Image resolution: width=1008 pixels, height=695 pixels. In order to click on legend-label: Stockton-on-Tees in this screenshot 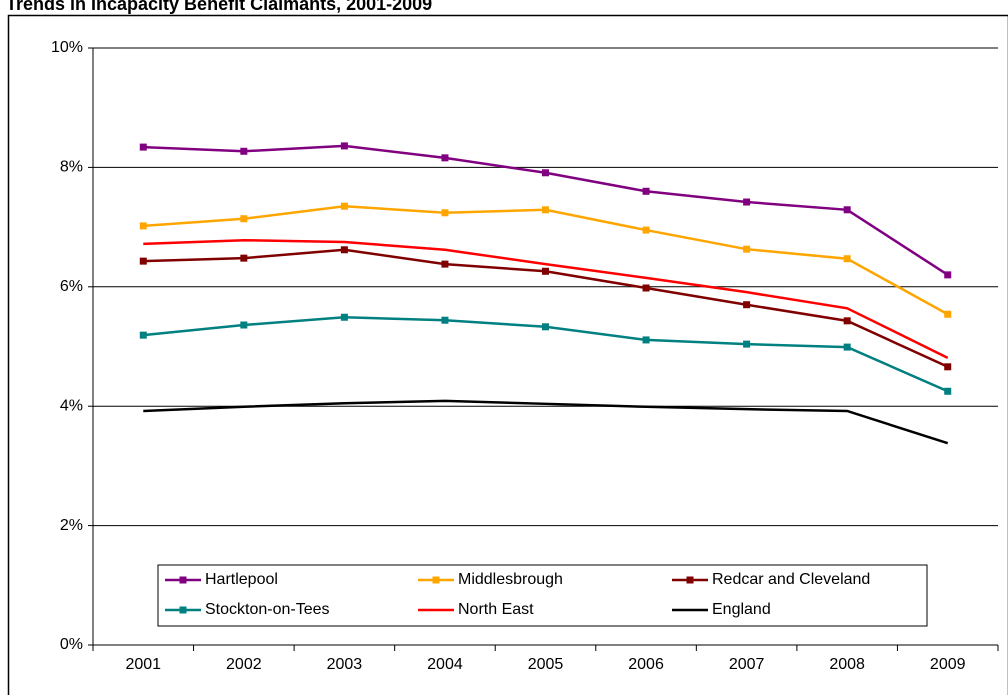, I will do `click(267, 609)`.